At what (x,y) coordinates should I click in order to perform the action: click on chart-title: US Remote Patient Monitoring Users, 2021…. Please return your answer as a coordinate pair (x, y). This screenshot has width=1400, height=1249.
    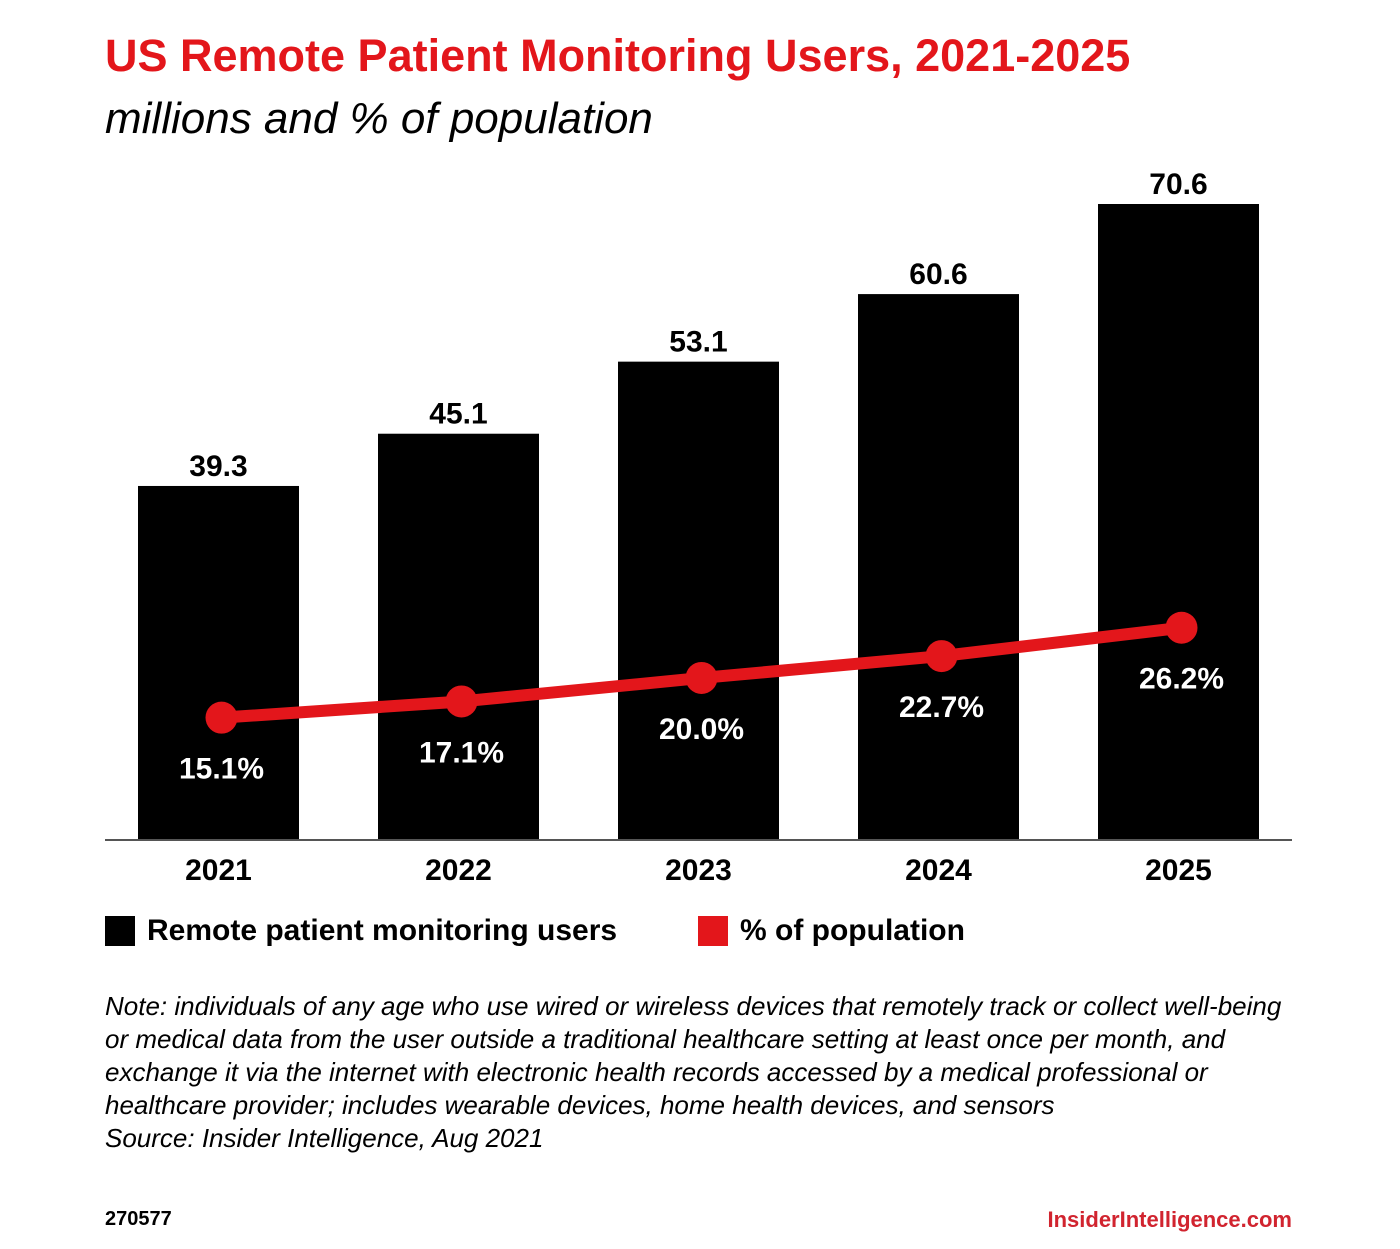
    Looking at the image, I should click on (618, 55).